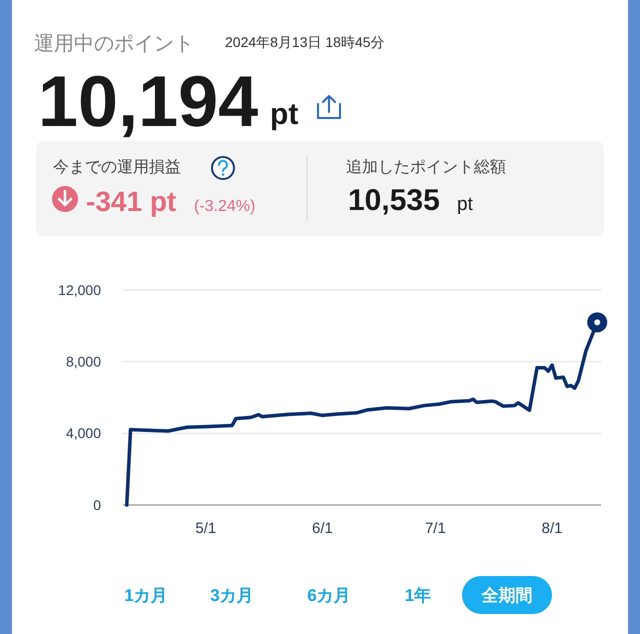  Describe the element at coordinates (84, 362) in the screenshot. I see `y-tick-label: 8,000` at that location.